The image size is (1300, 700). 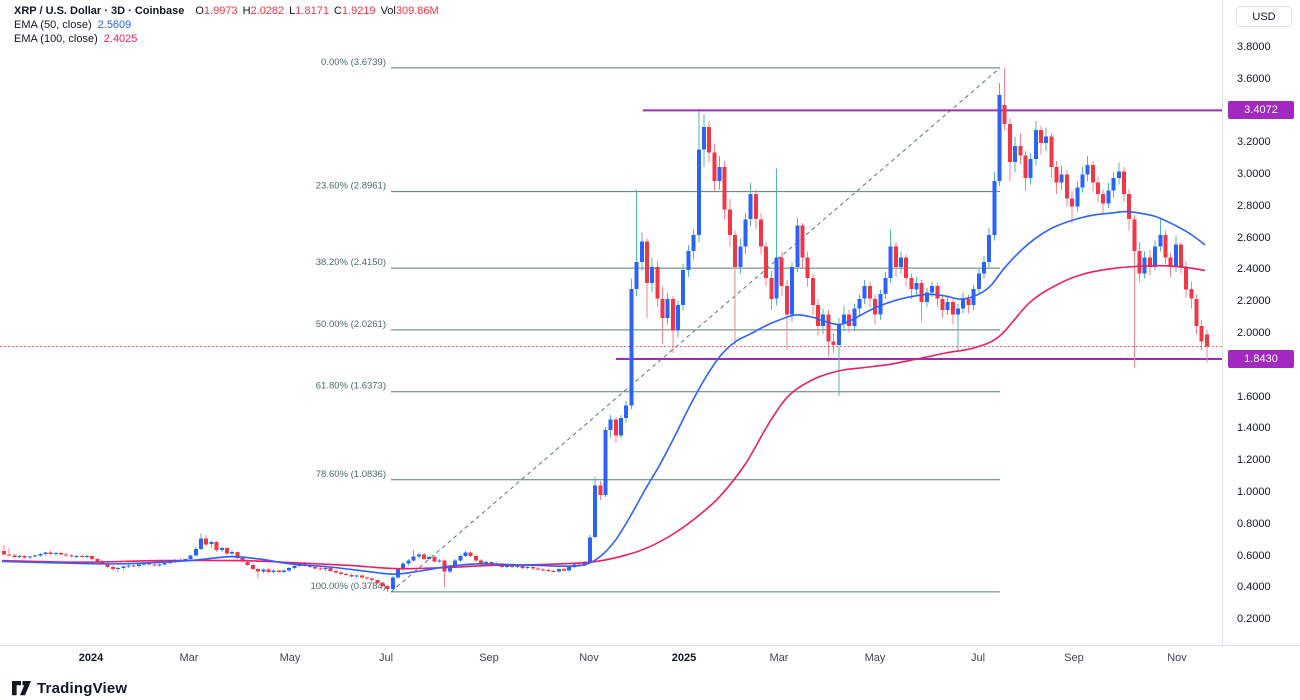 I want to click on time-axis-month-label: May, so click(x=290, y=658).